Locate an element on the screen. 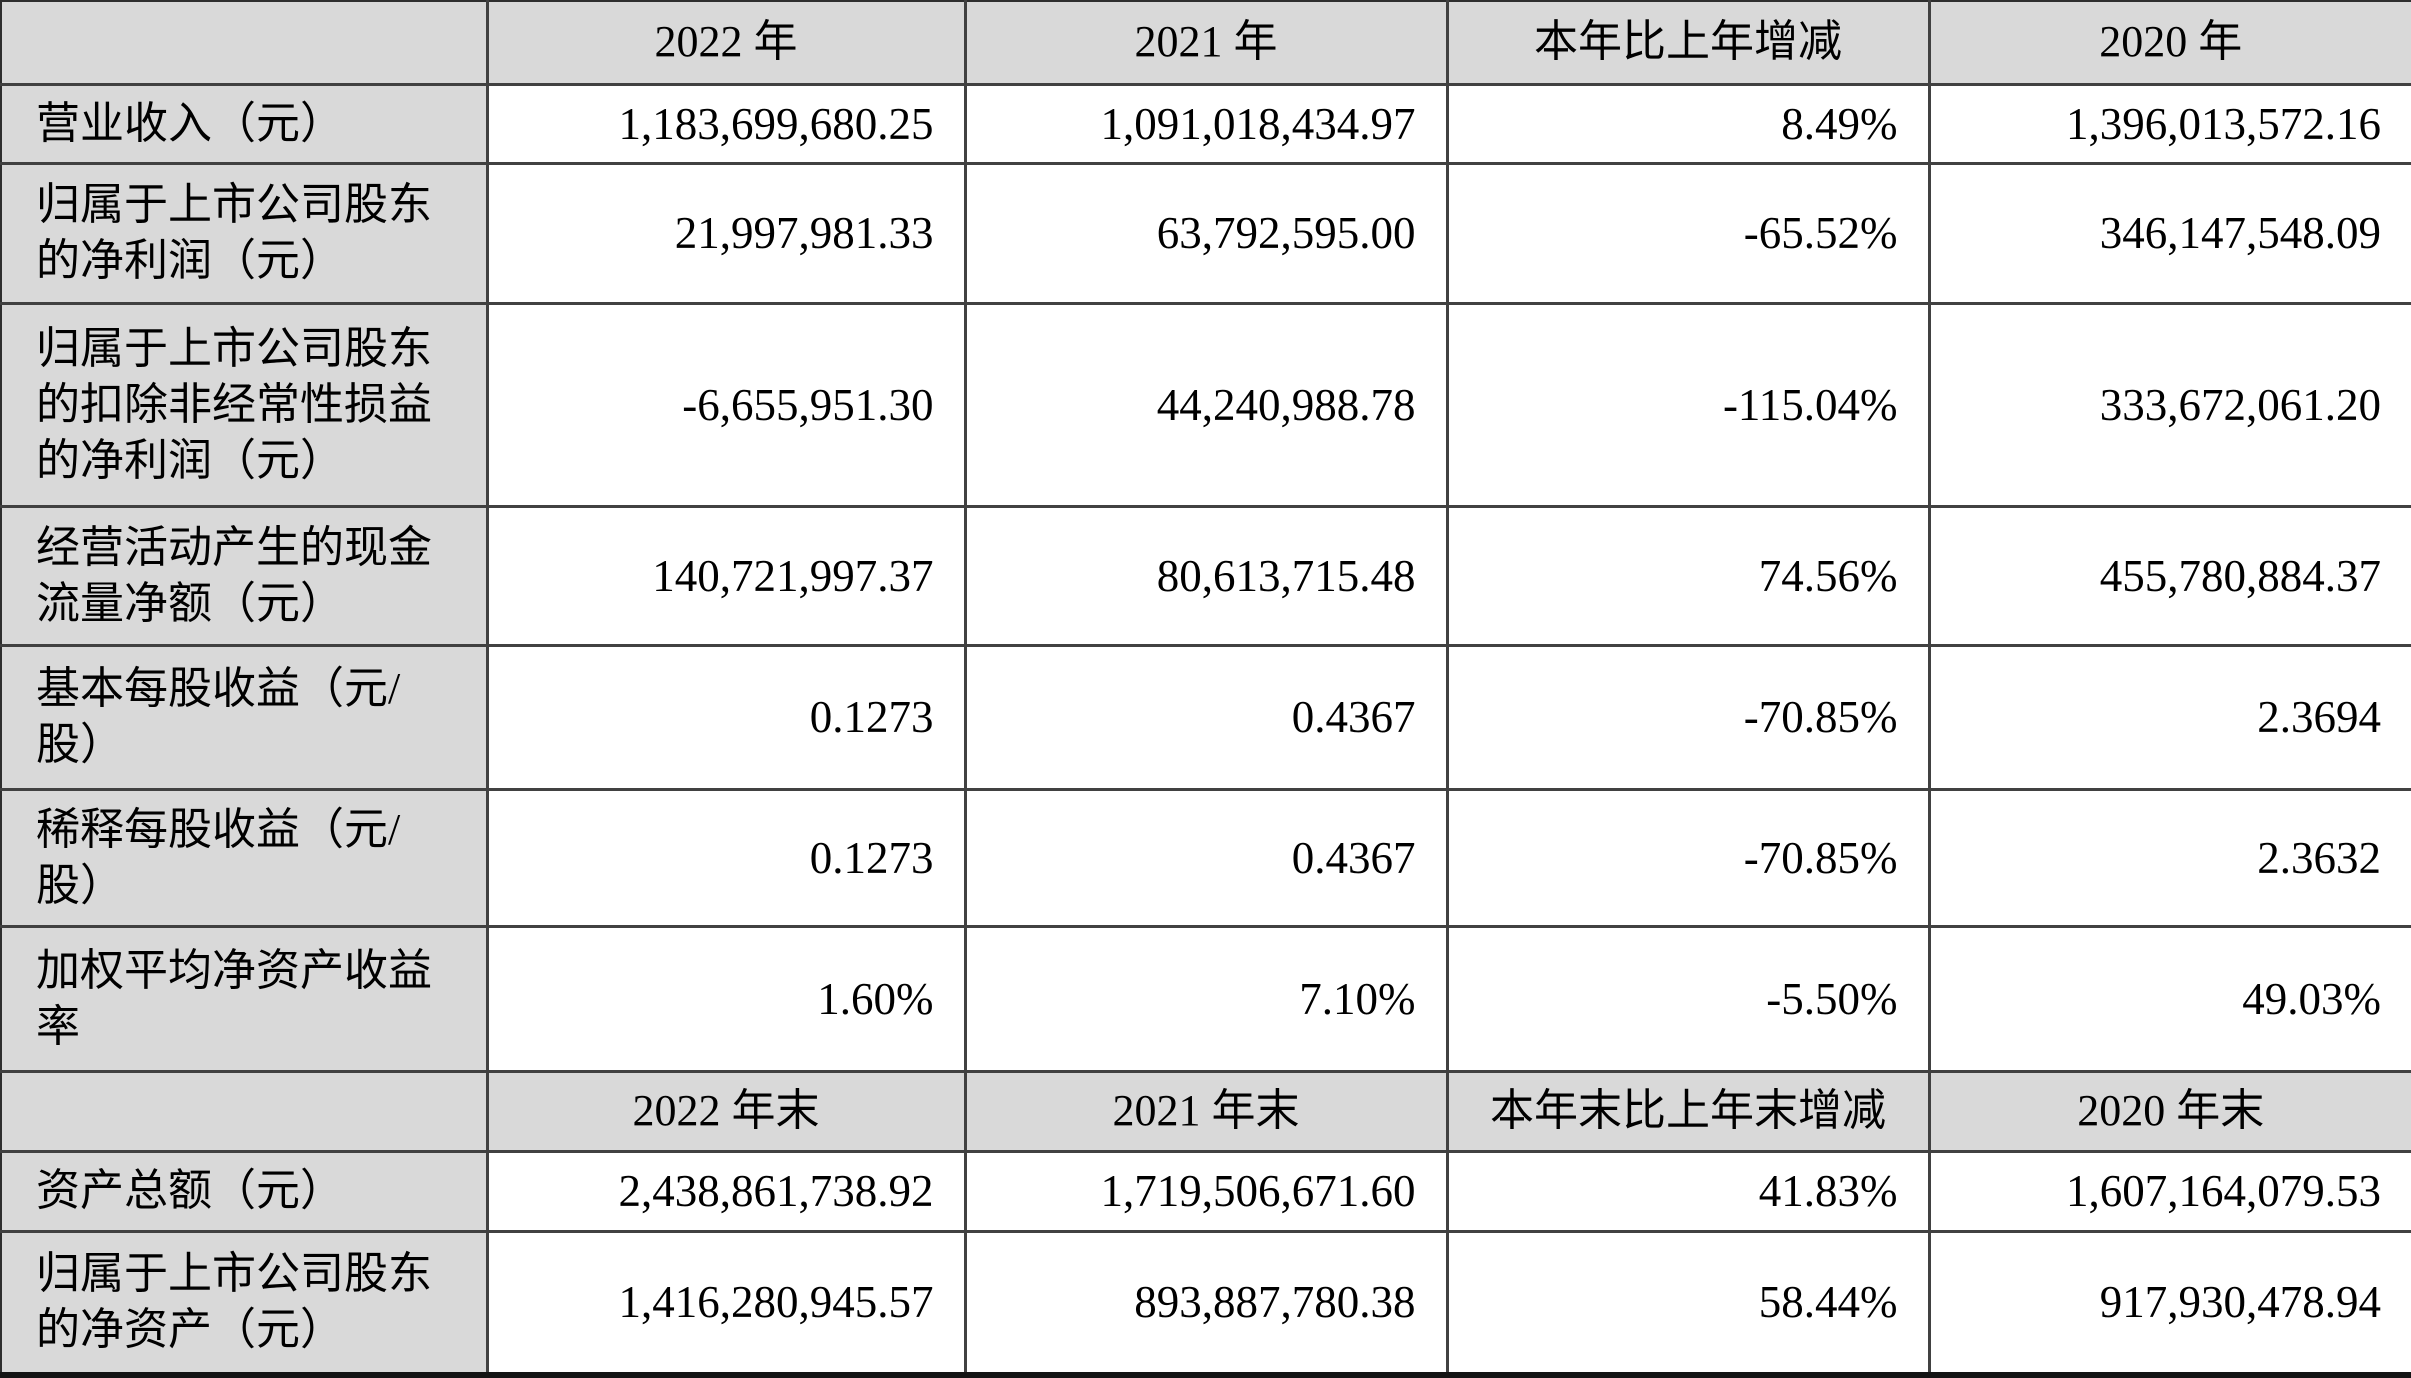 This screenshot has height=1378, width=2411. column-header: 2020 年末 is located at coordinates (2169, 1111).